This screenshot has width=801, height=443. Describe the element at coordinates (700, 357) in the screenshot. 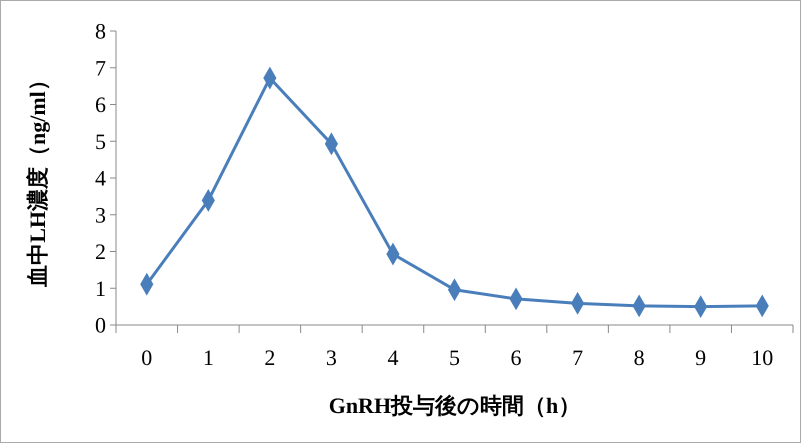

I see `x-tick-label: 9` at that location.